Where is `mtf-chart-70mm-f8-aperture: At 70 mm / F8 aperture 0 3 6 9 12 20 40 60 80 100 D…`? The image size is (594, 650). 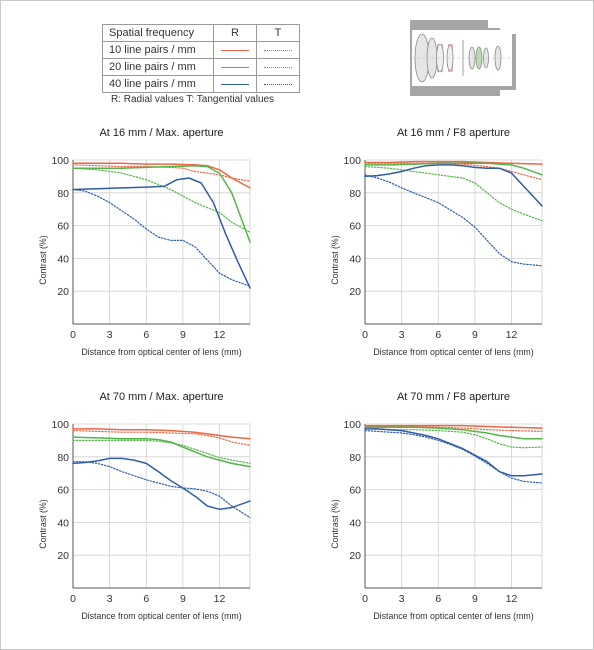
mtf-chart-70mm-f8-aperture: At 70 mm / F8 aperture 0 3 6 9 12 20 40 60 80 100 D… is located at coordinates (436, 506).